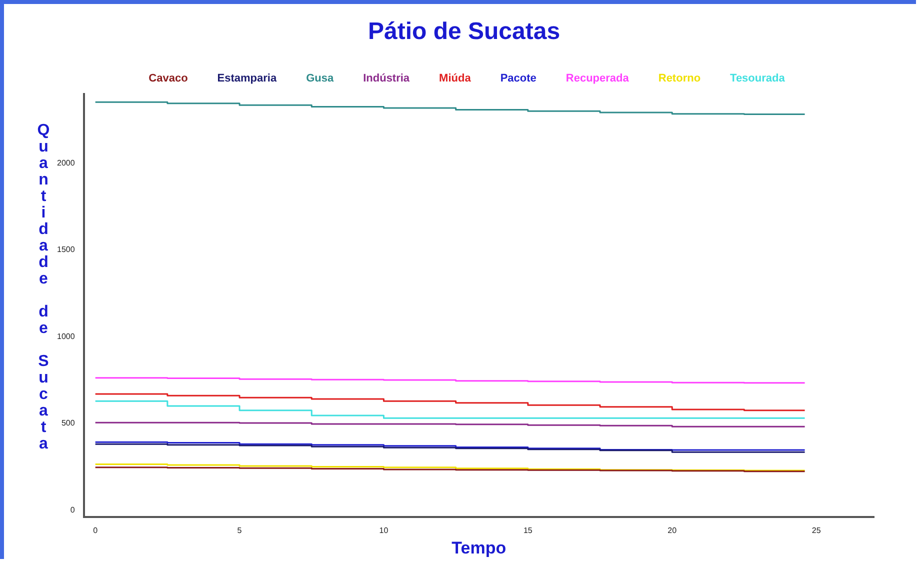  I want to click on y-tick-label: 1000, so click(66, 336).